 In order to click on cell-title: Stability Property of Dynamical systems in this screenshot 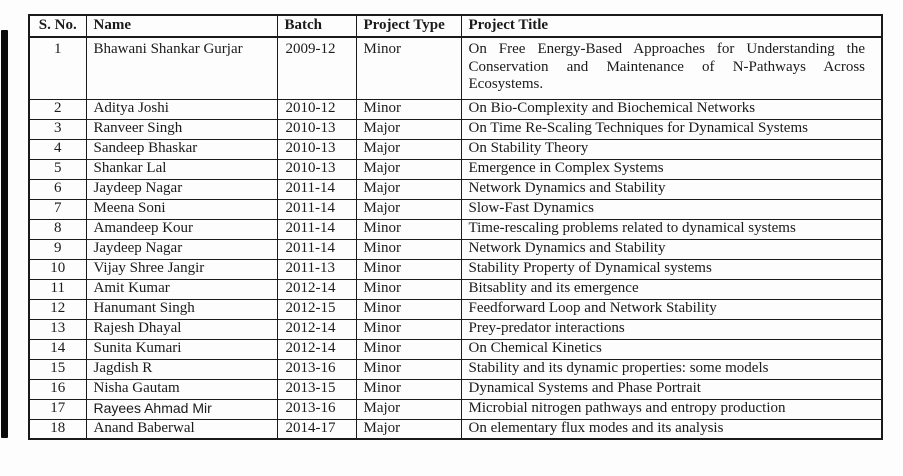, I will do `click(671, 269)`.